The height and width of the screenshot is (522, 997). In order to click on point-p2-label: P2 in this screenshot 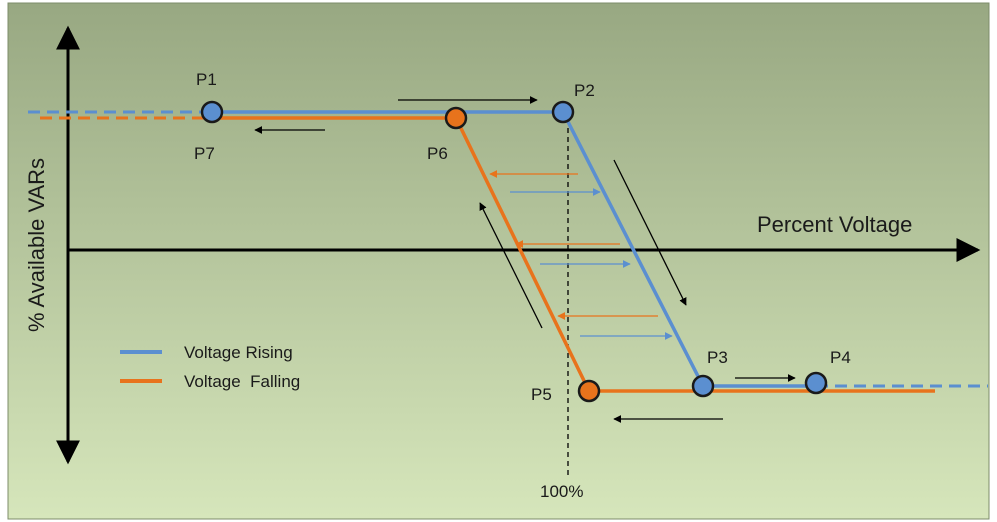, I will do `click(584, 90)`.